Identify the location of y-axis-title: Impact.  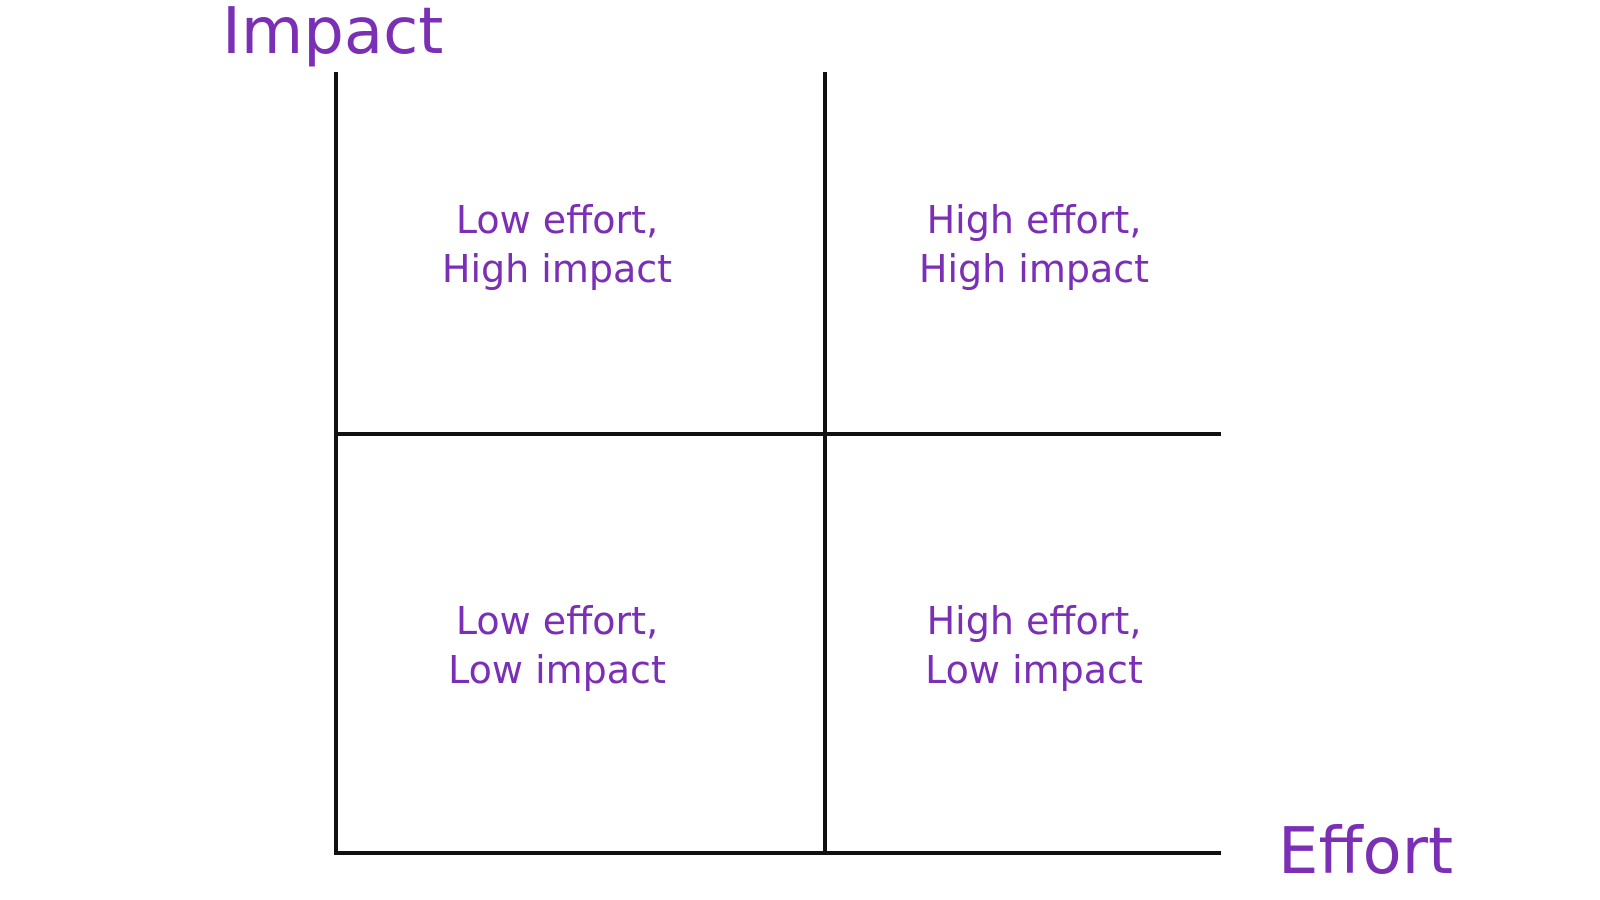
(333, 34).